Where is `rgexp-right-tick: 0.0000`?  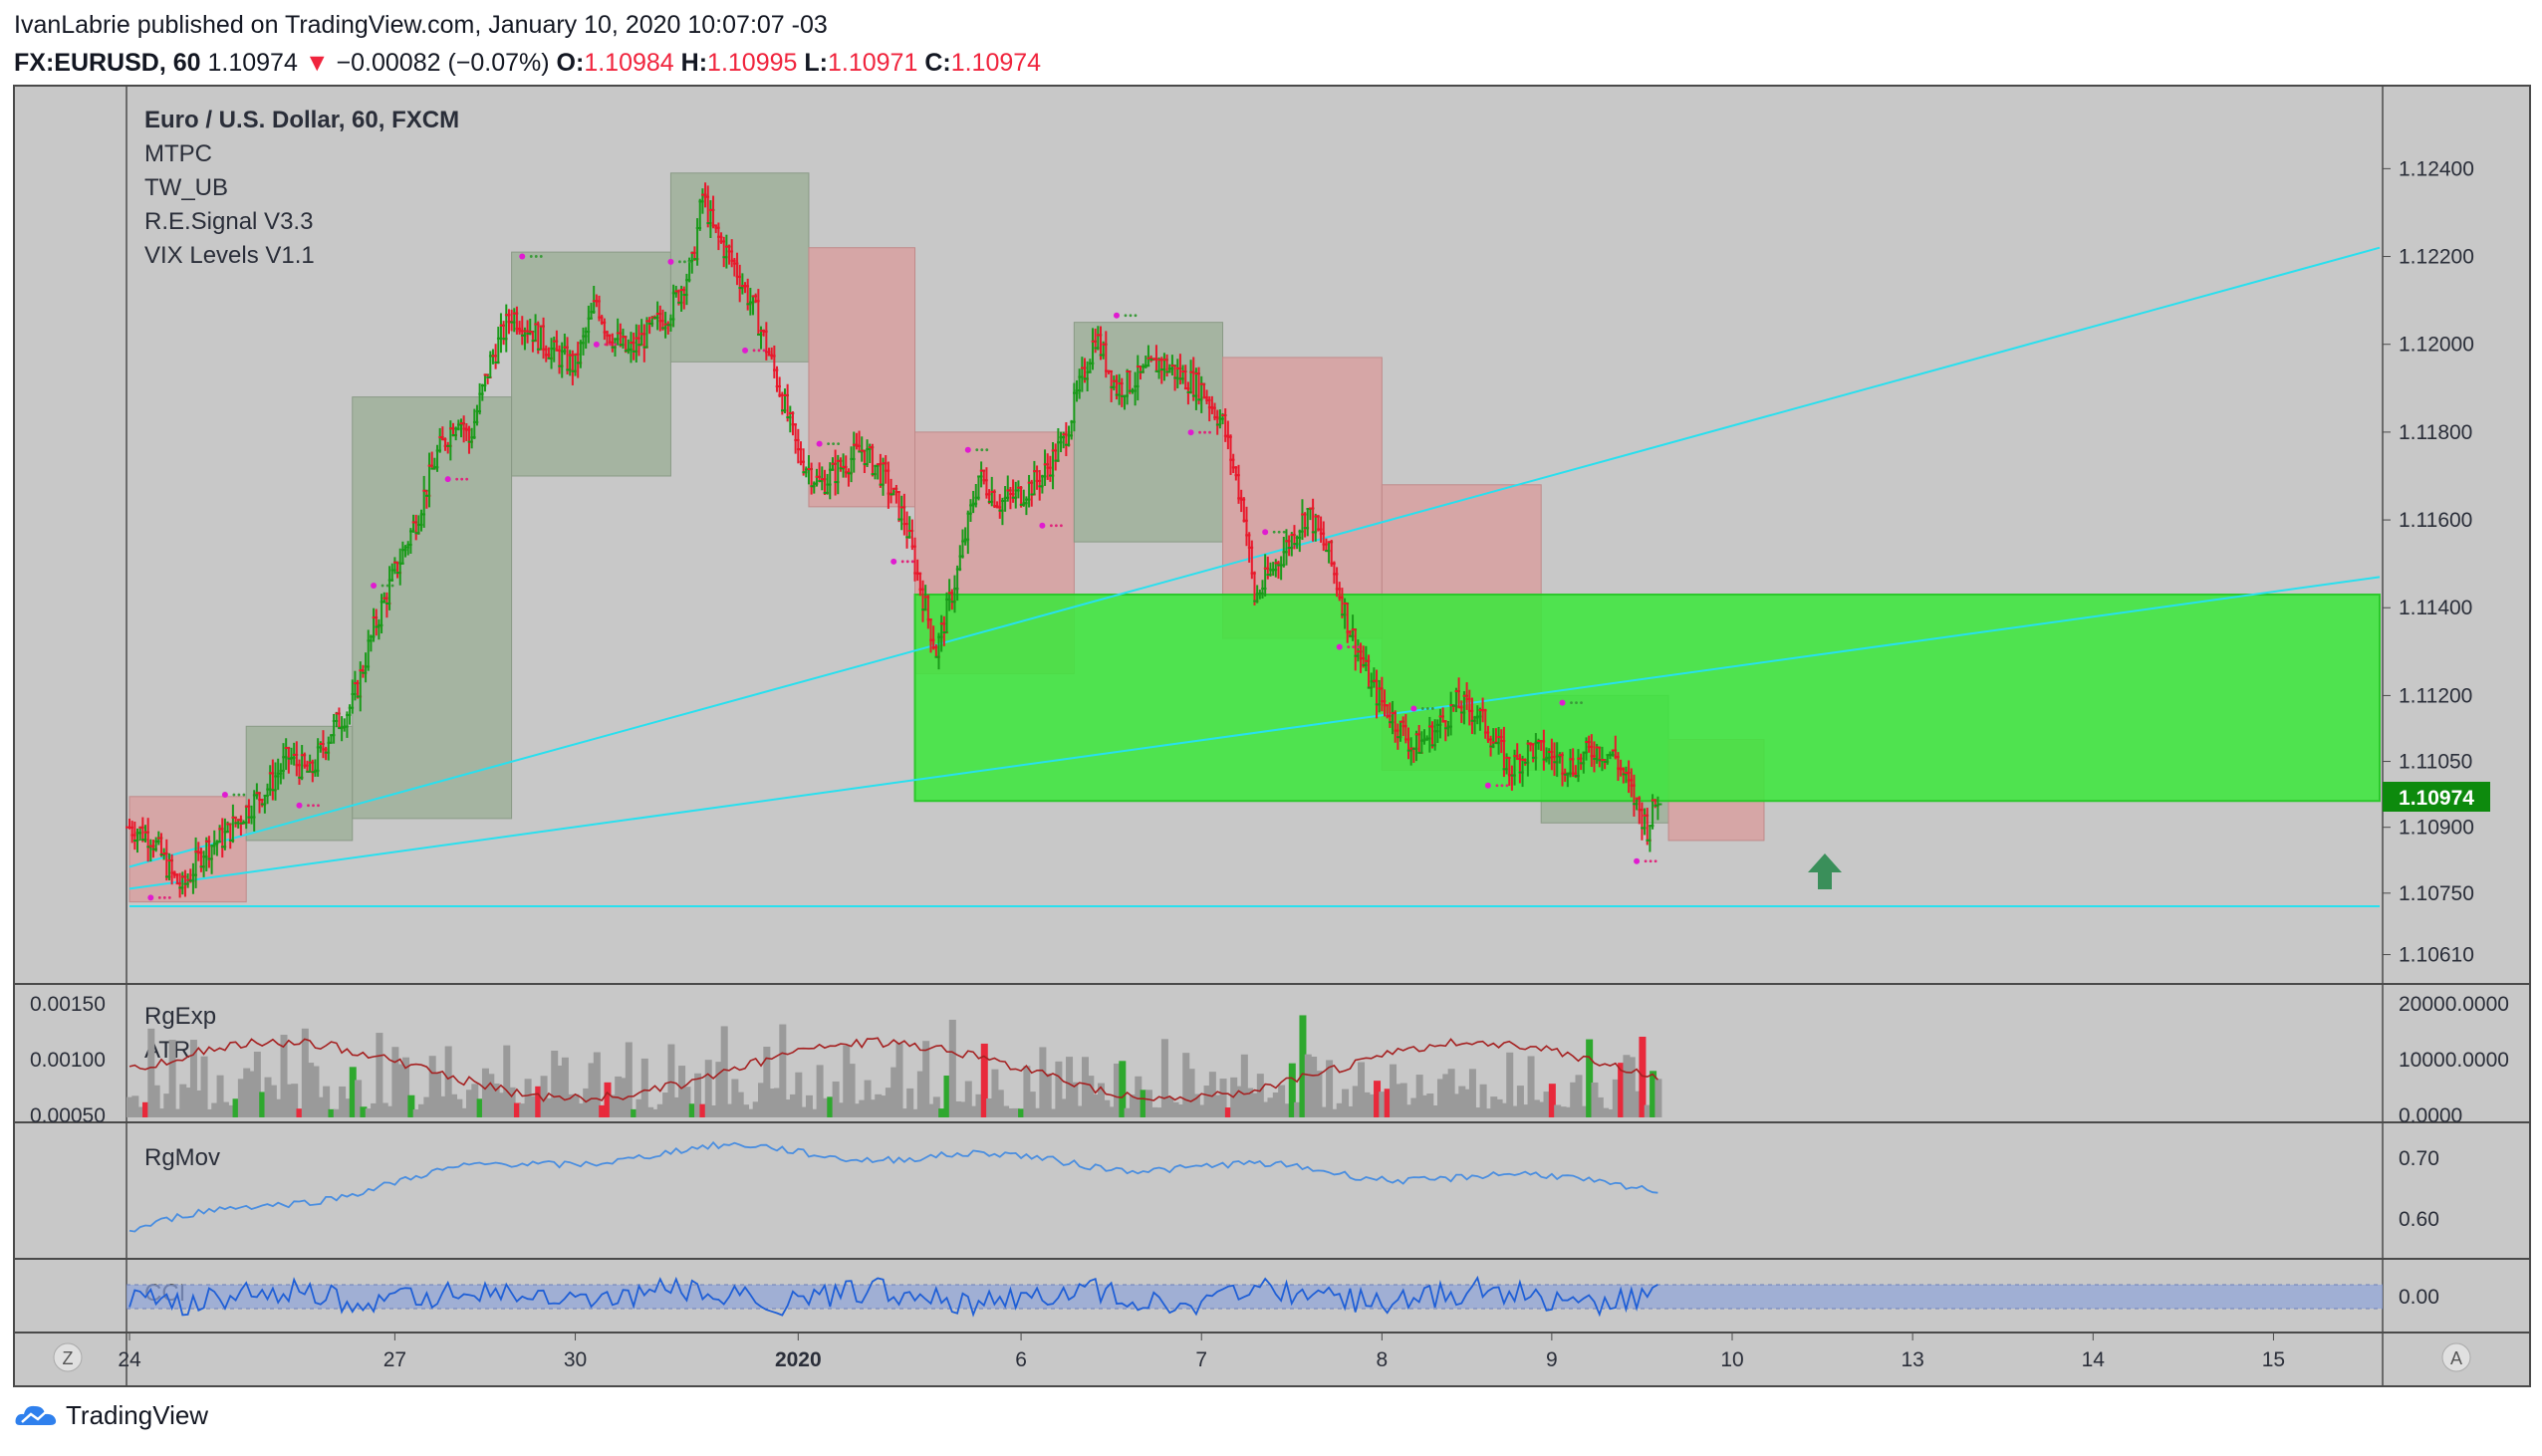
rgexp-right-tick: 0.0000 is located at coordinates (2430, 1115).